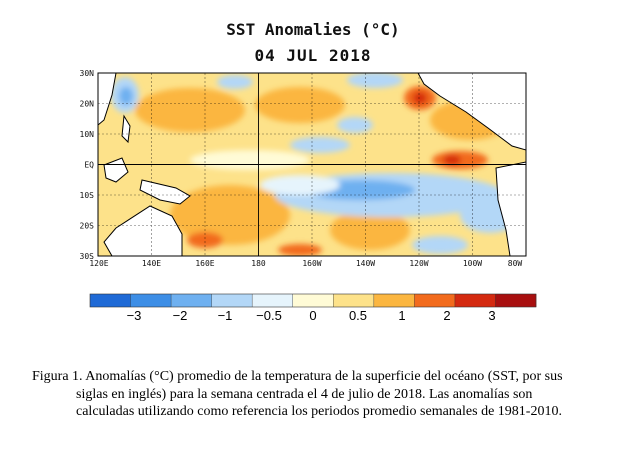 The width and height of the screenshot is (626, 451). What do you see at coordinates (269, 315) in the screenshot?
I see `colorbar-tick-label: −0.5` at bounding box center [269, 315].